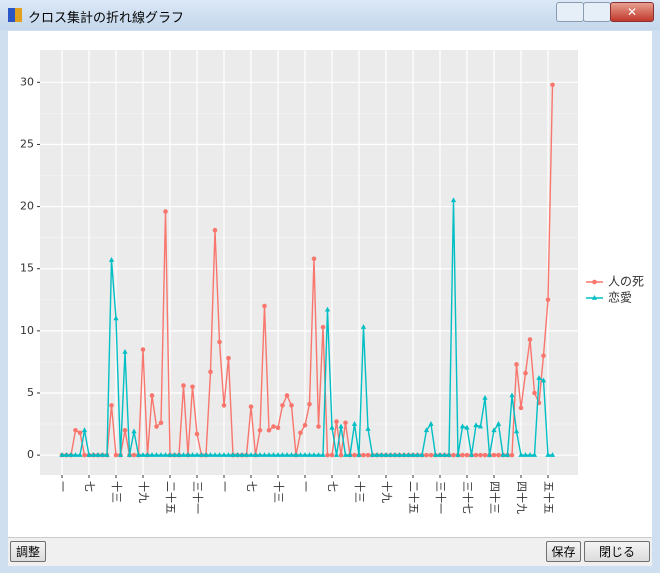  I want to click on legend-label: 人の死, so click(626, 282).